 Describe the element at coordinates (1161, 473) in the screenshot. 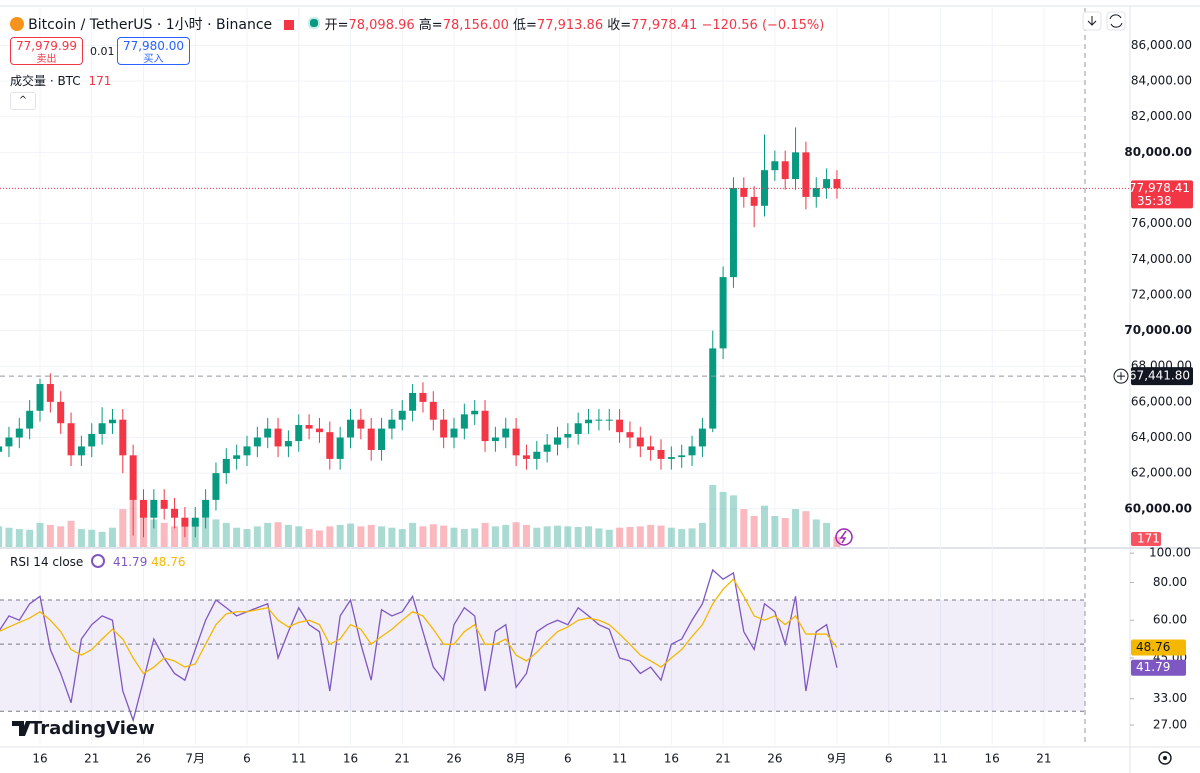

I see `y-tick-label: 62,000.00` at that location.